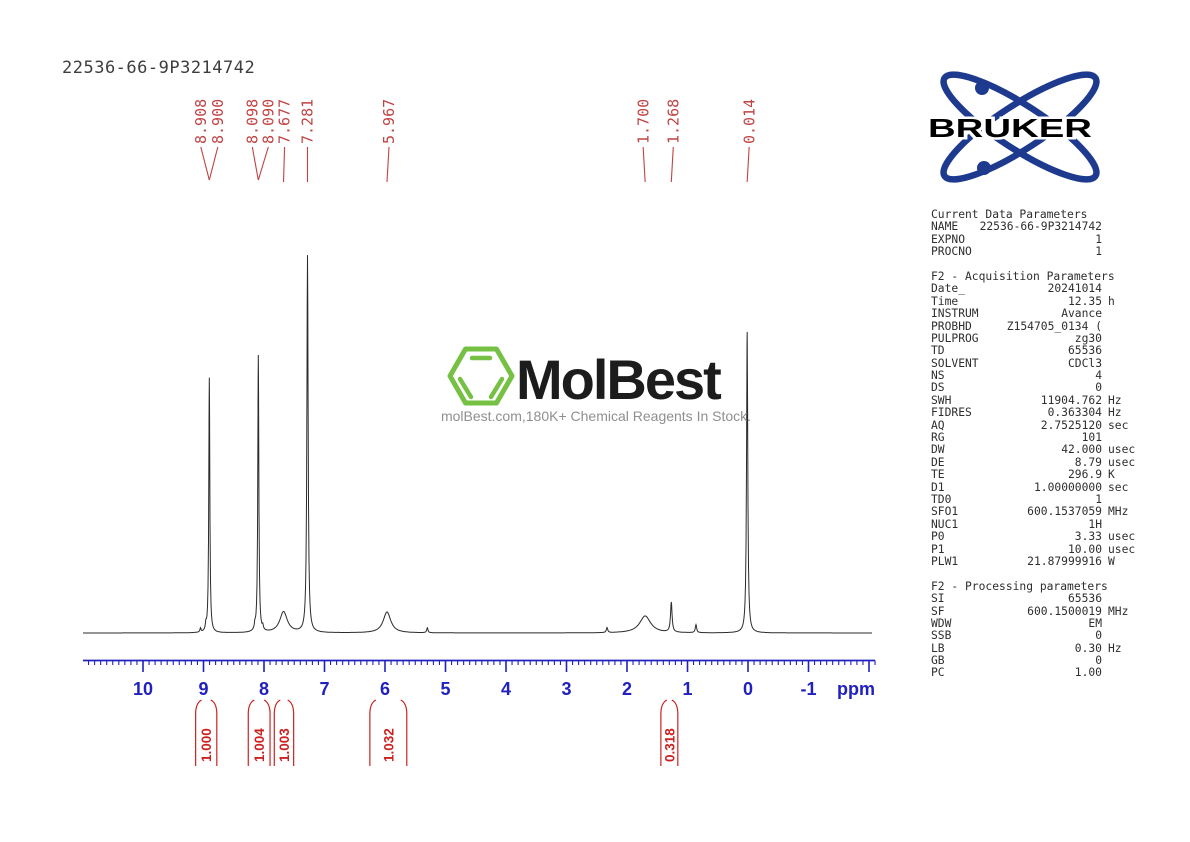  I want to click on param-label: NS, so click(938, 376).